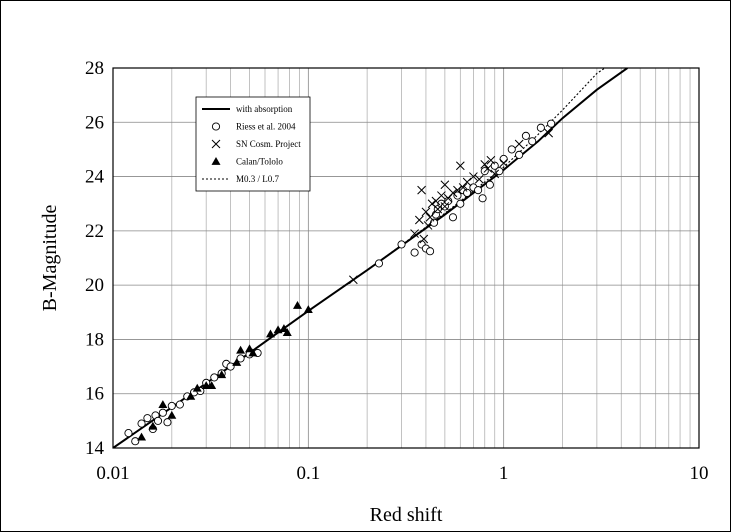 This screenshot has width=731, height=532. I want to click on series-cross-points, so click(451, 206).